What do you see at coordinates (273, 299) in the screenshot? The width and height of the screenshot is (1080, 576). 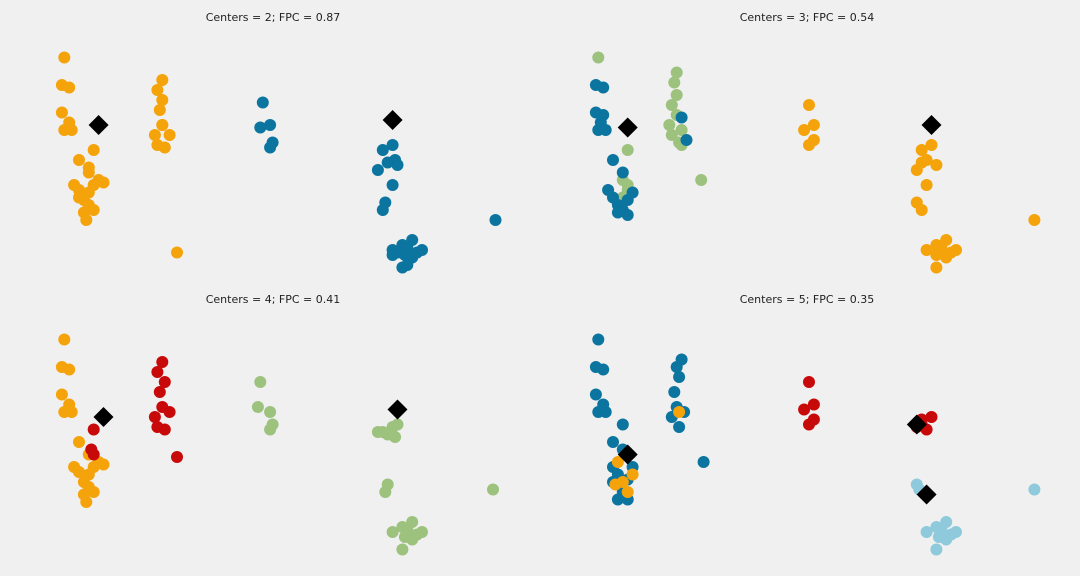 I see `subplot-title: Centers = 4; FPC = 0.41` at bounding box center [273, 299].